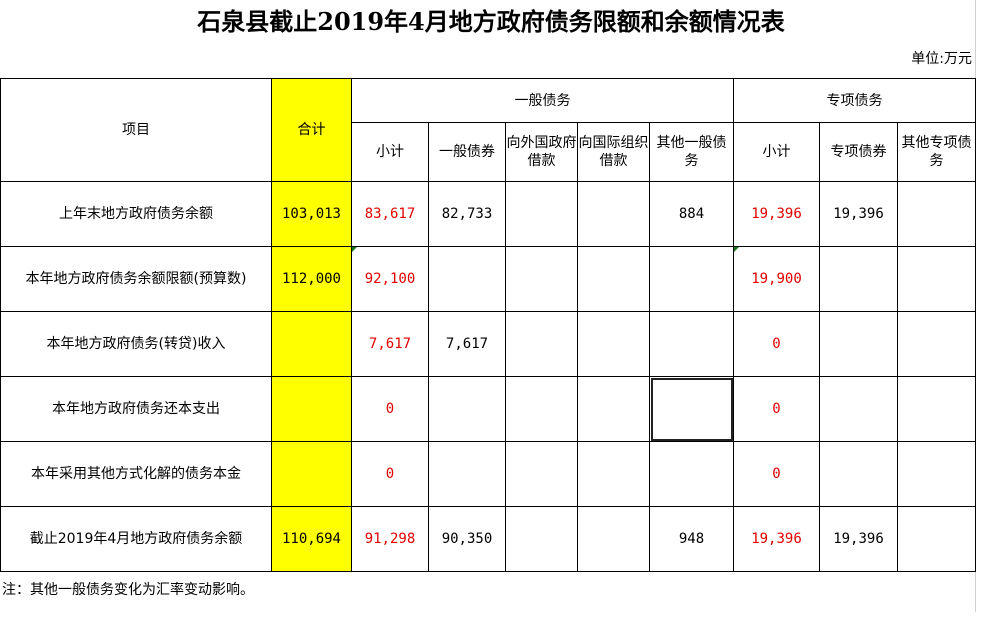 The height and width of the screenshot is (622, 982). What do you see at coordinates (390, 152) in the screenshot?
I see `header-general-subtotal: 小计` at bounding box center [390, 152].